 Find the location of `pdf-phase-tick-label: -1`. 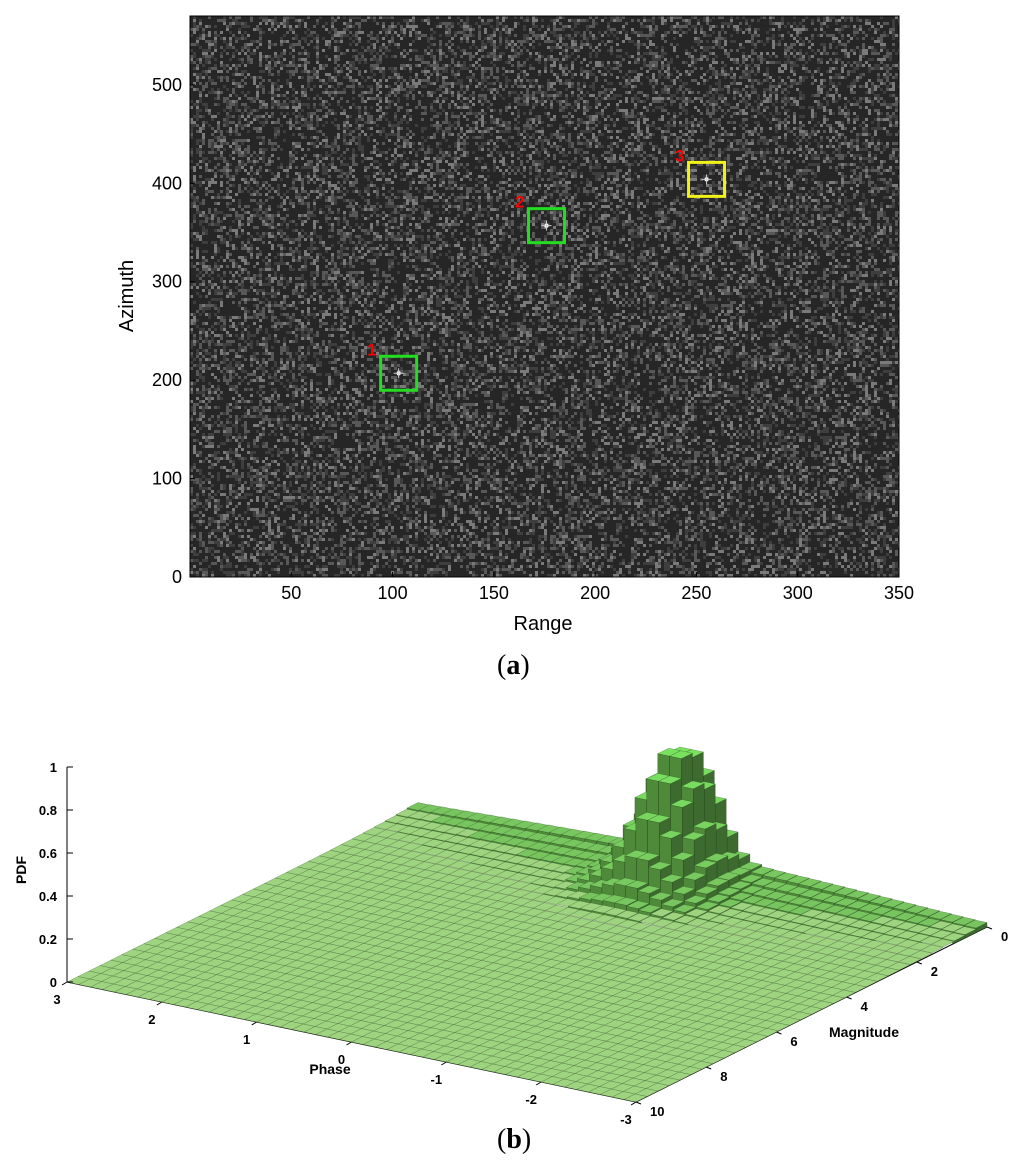

pdf-phase-tick-label: -1 is located at coordinates (437, 1079).